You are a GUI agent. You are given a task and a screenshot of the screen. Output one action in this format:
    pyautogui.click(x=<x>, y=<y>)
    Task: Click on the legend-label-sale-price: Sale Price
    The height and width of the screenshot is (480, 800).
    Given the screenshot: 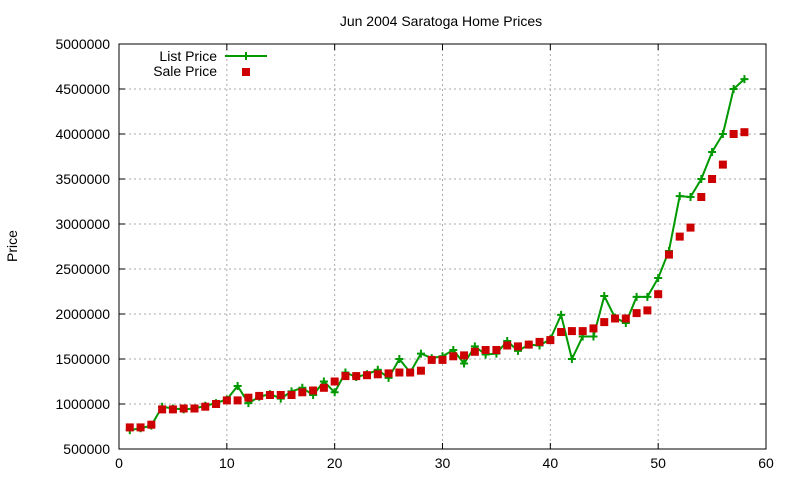 What is the action you would take?
    pyautogui.click(x=185, y=71)
    